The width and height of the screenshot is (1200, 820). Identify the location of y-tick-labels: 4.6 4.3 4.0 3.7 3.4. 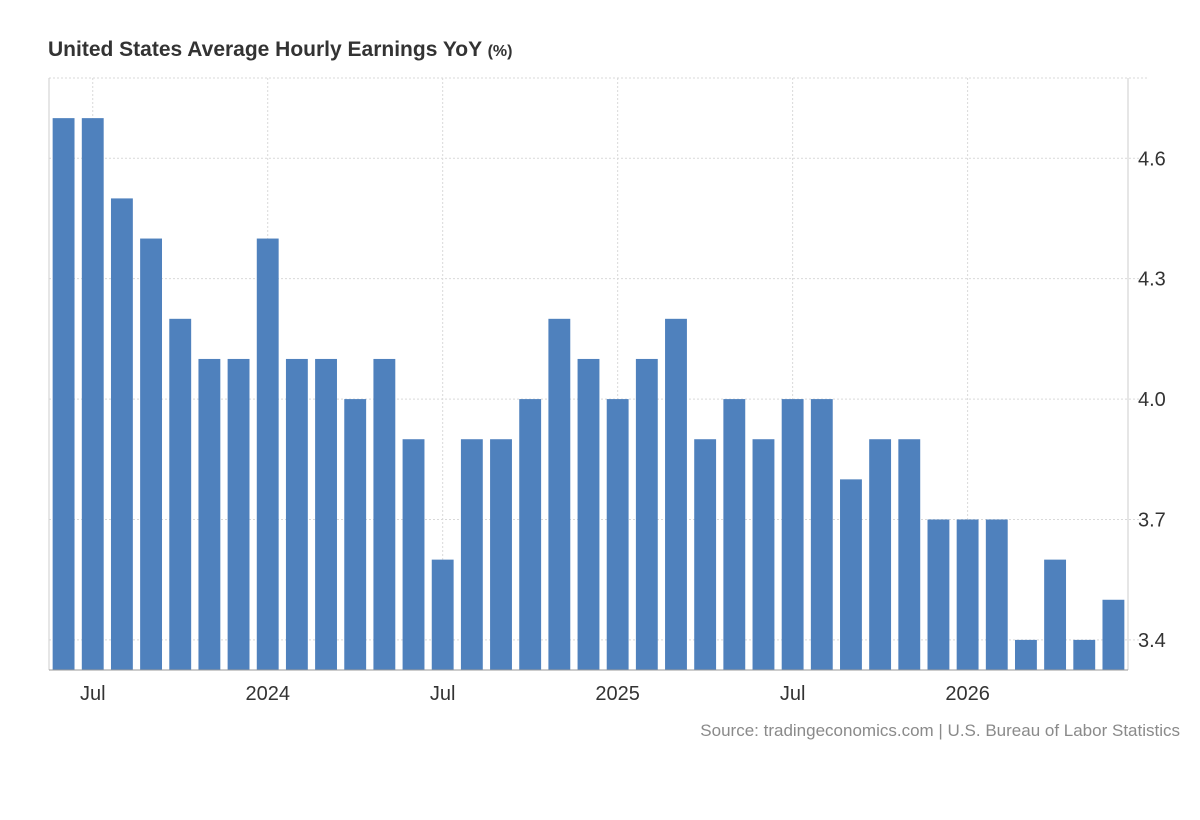
(1152, 400).